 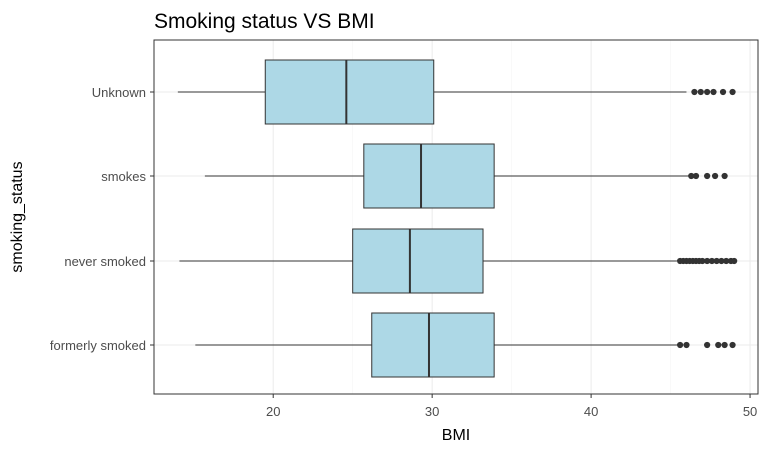 I want to click on x-tick-label: 40, so click(x=591, y=411).